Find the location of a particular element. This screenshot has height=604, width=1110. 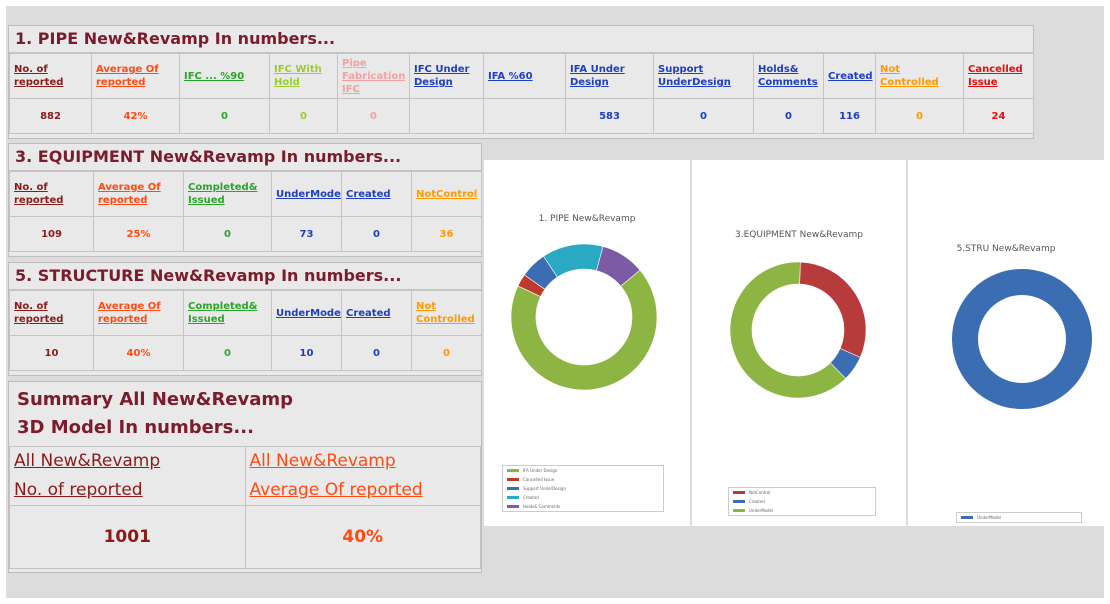

legend-label: IFA Under Design is located at coordinates (540, 470).